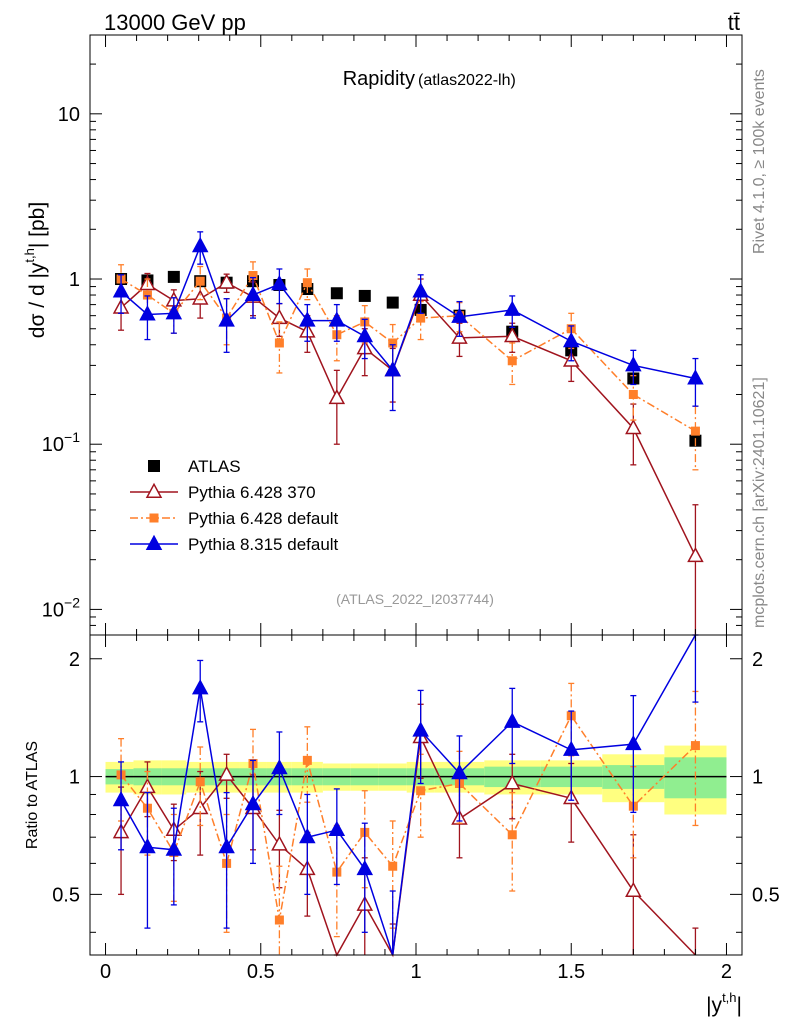 This screenshot has width=786, height=1024. I want to click on x-tick-label: 0.5, so click(261, 972).